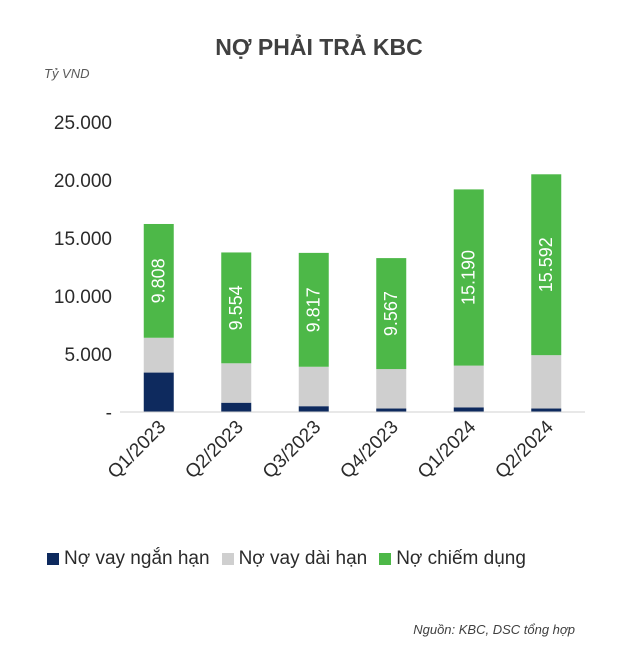 Image resolution: width=638 pixels, height=668 pixels. Describe the element at coordinates (494, 629) in the screenshot. I see `source-note: Nguồn: KBC, DSC tổng hợp` at that location.